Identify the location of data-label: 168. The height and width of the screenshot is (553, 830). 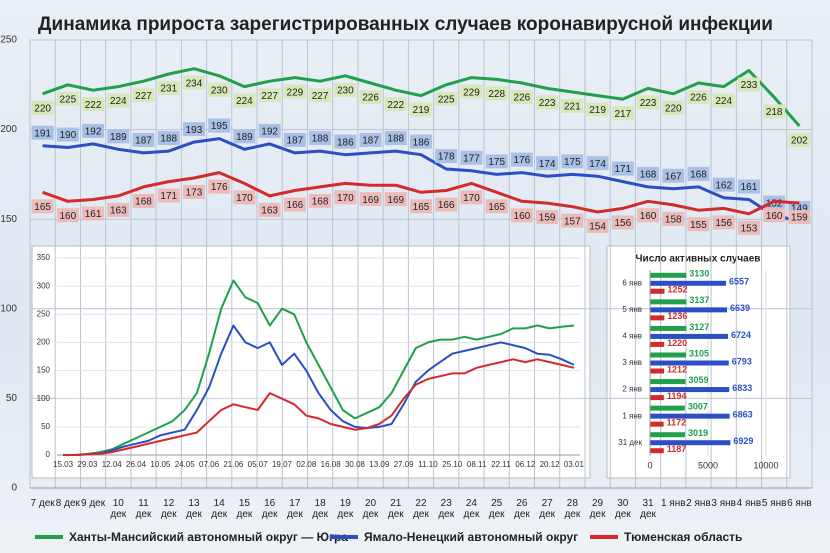
(698, 175).